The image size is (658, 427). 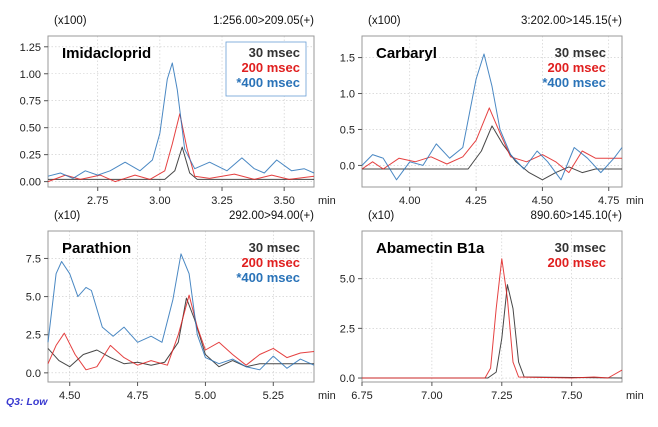 What do you see at coordinates (30, 75) in the screenshot?
I see `y-tick-label: 1.00` at bounding box center [30, 75].